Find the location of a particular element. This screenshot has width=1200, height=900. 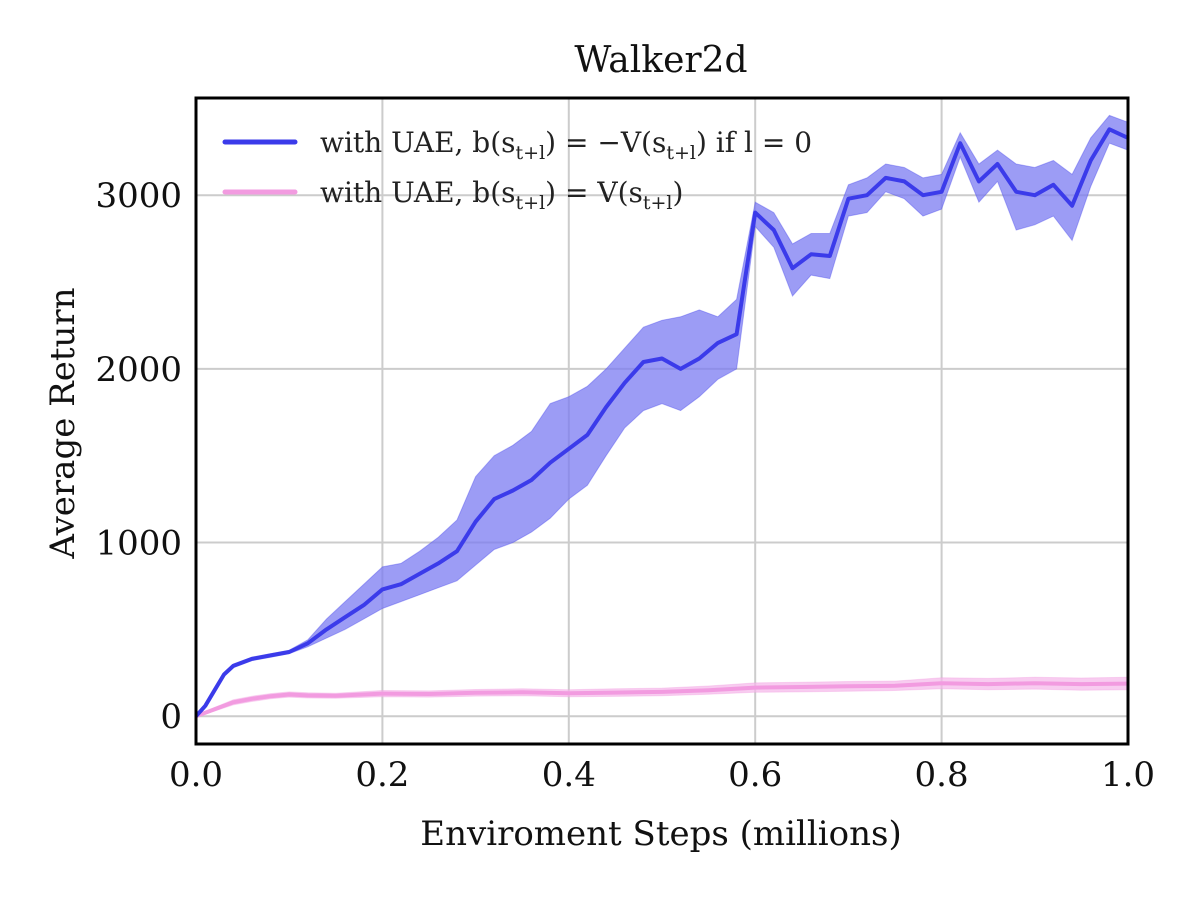

y-tick-label: 3000 is located at coordinates (138, 196).